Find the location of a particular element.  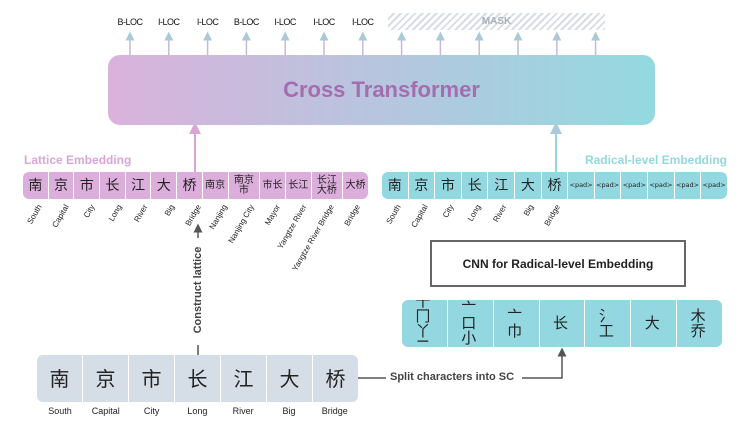

radical-token: 桥 is located at coordinates (555, 185).